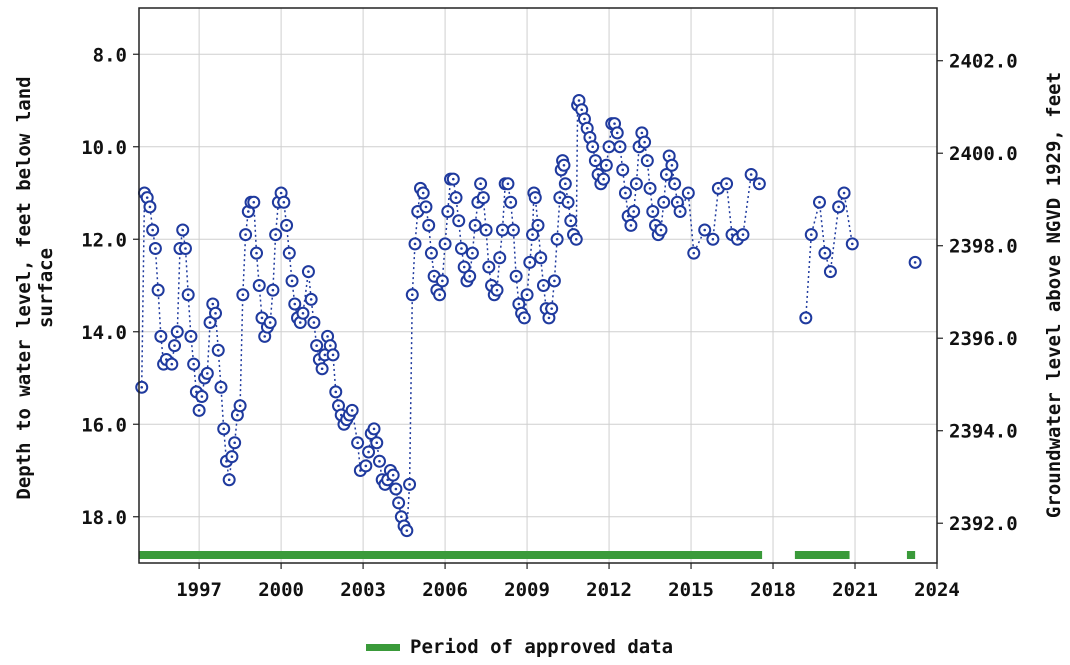 This screenshot has height=665, width=1070. I want to click on y-axis-ticks: 8.0 10.0 12.0 14.0 16.0 18.0, so click(110, 286).